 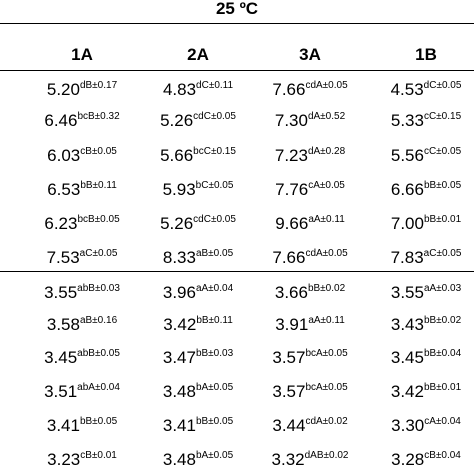 What do you see at coordinates (179, 357) in the screenshot?
I see `cell-value: 3.47` at bounding box center [179, 357].